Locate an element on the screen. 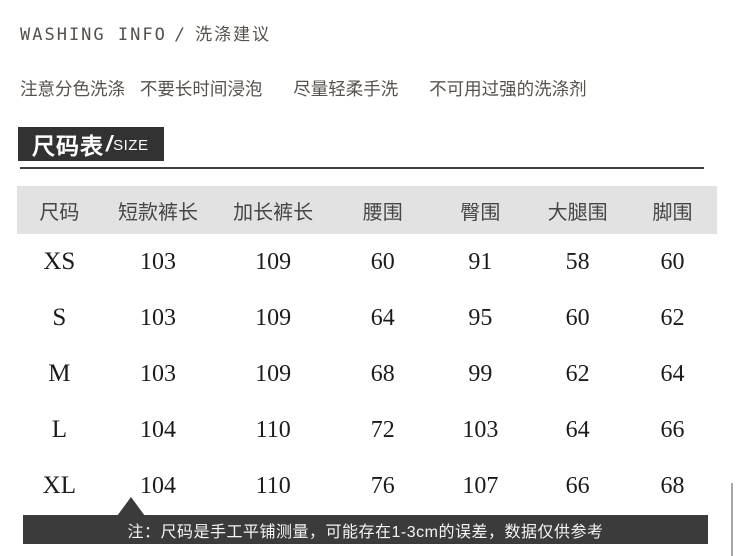  washing-tip: 不可用过强的洗涤剂 is located at coordinates (508, 89).